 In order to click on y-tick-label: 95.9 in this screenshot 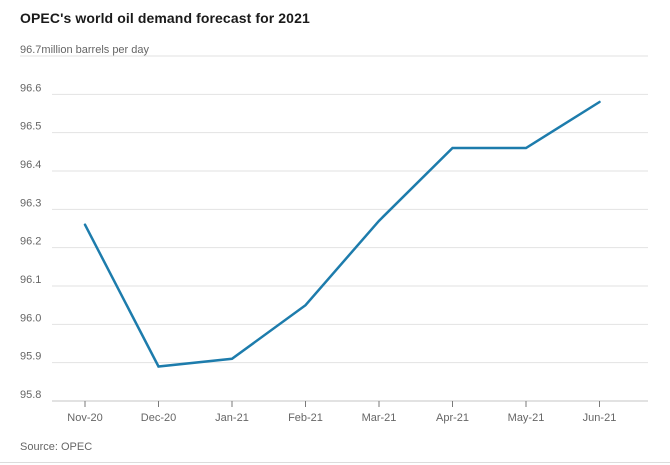, I will do `click(30, 357)`.